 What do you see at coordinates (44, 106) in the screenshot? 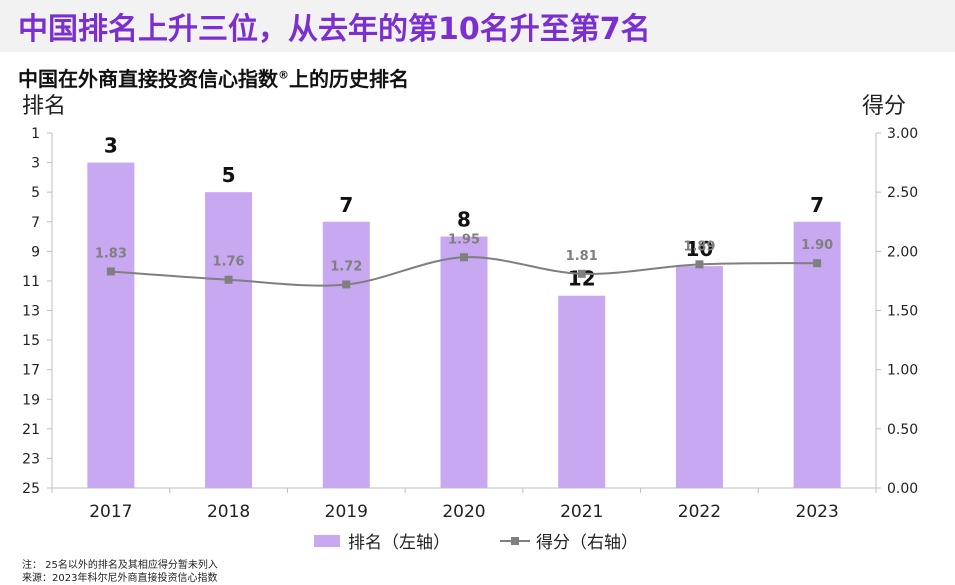
I see `left-axis-title: 排名` at bounding box center [44, 106].